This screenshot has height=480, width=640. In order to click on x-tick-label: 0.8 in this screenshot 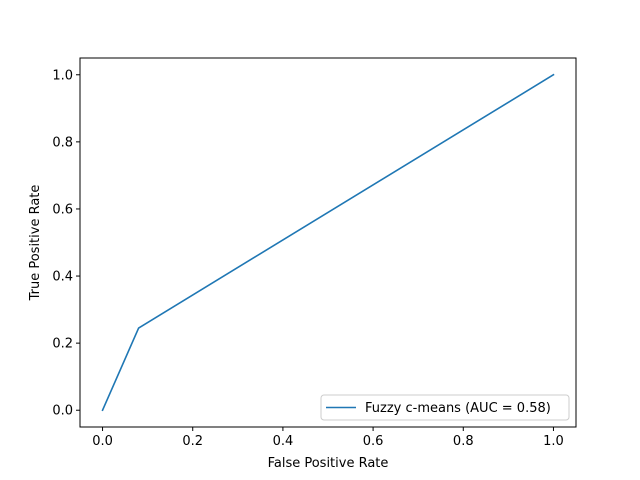, I will do `click(463, 441)`.